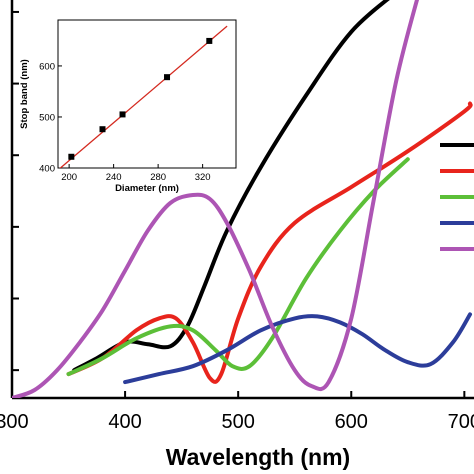 The width and height of the screenshot is (474, 474). What do you see at coordinates (461, 422) in the screenshot?
I see `main-x-tick-label: 700` at bounding box center [461, 422].